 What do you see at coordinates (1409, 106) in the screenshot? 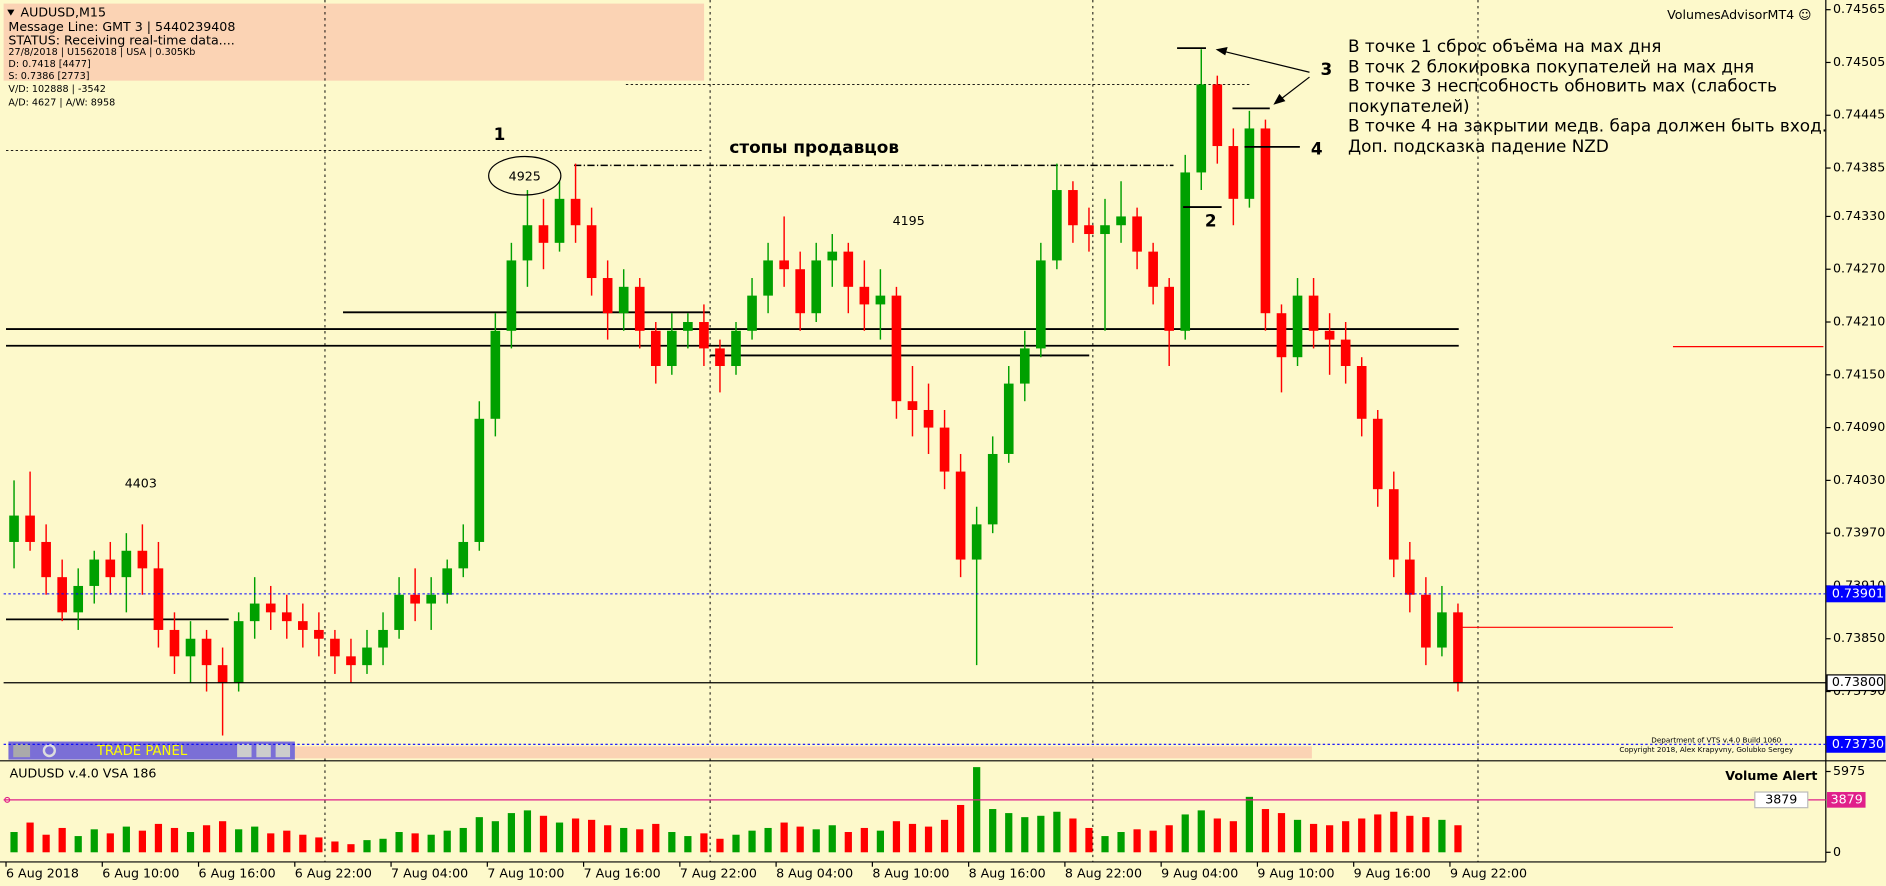
I see `note-line: покупателей)` at bounding box center [1409, 106].